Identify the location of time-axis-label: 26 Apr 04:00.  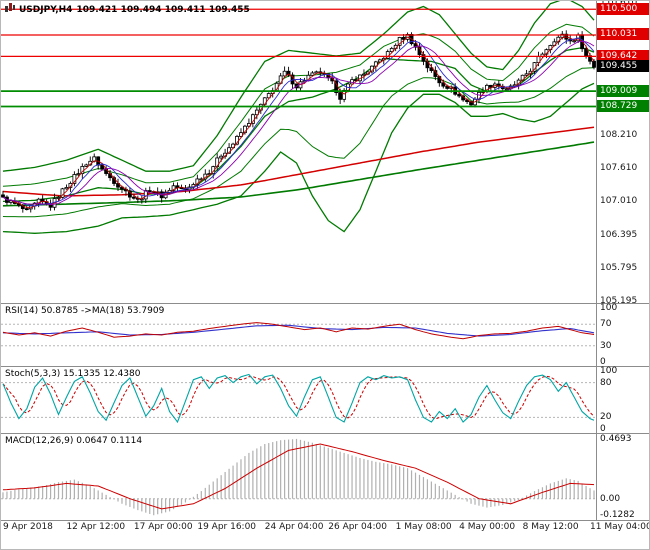
(357, 527).